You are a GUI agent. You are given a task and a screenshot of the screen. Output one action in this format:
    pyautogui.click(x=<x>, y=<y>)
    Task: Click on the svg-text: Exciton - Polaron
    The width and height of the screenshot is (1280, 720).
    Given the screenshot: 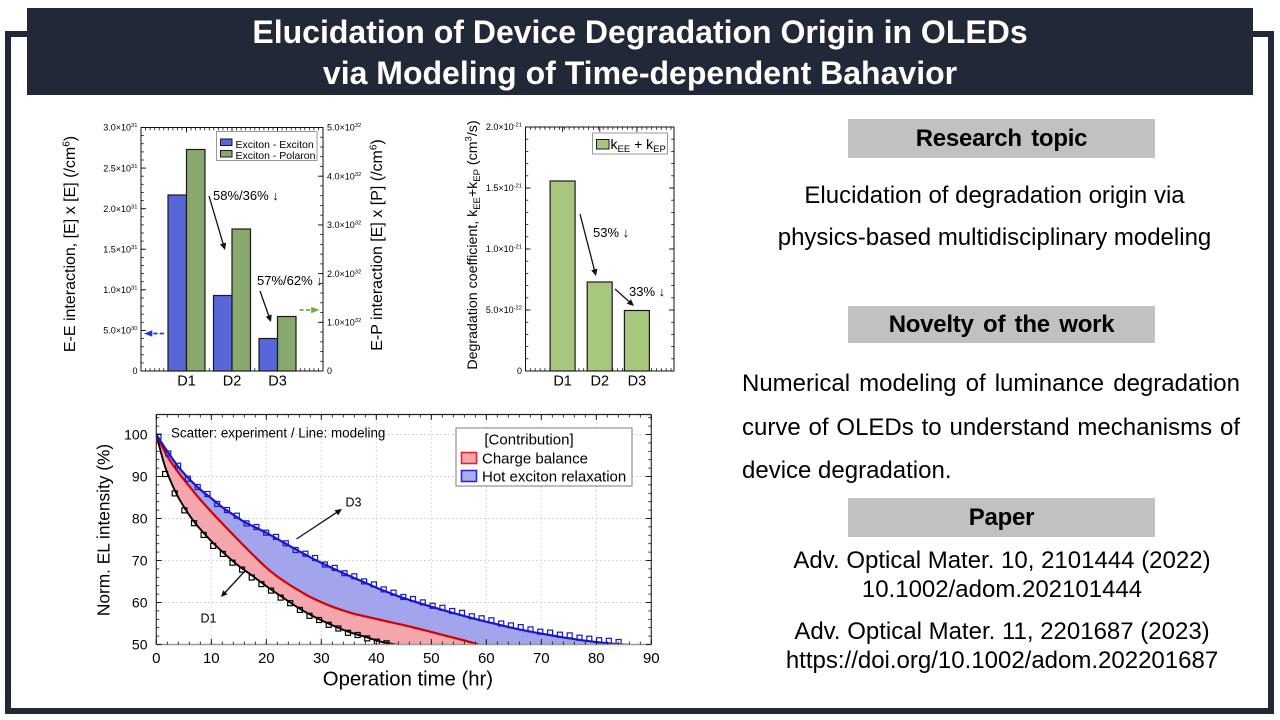 What is the action you would take?
    pyautogui.click(x=276, y=156)
    